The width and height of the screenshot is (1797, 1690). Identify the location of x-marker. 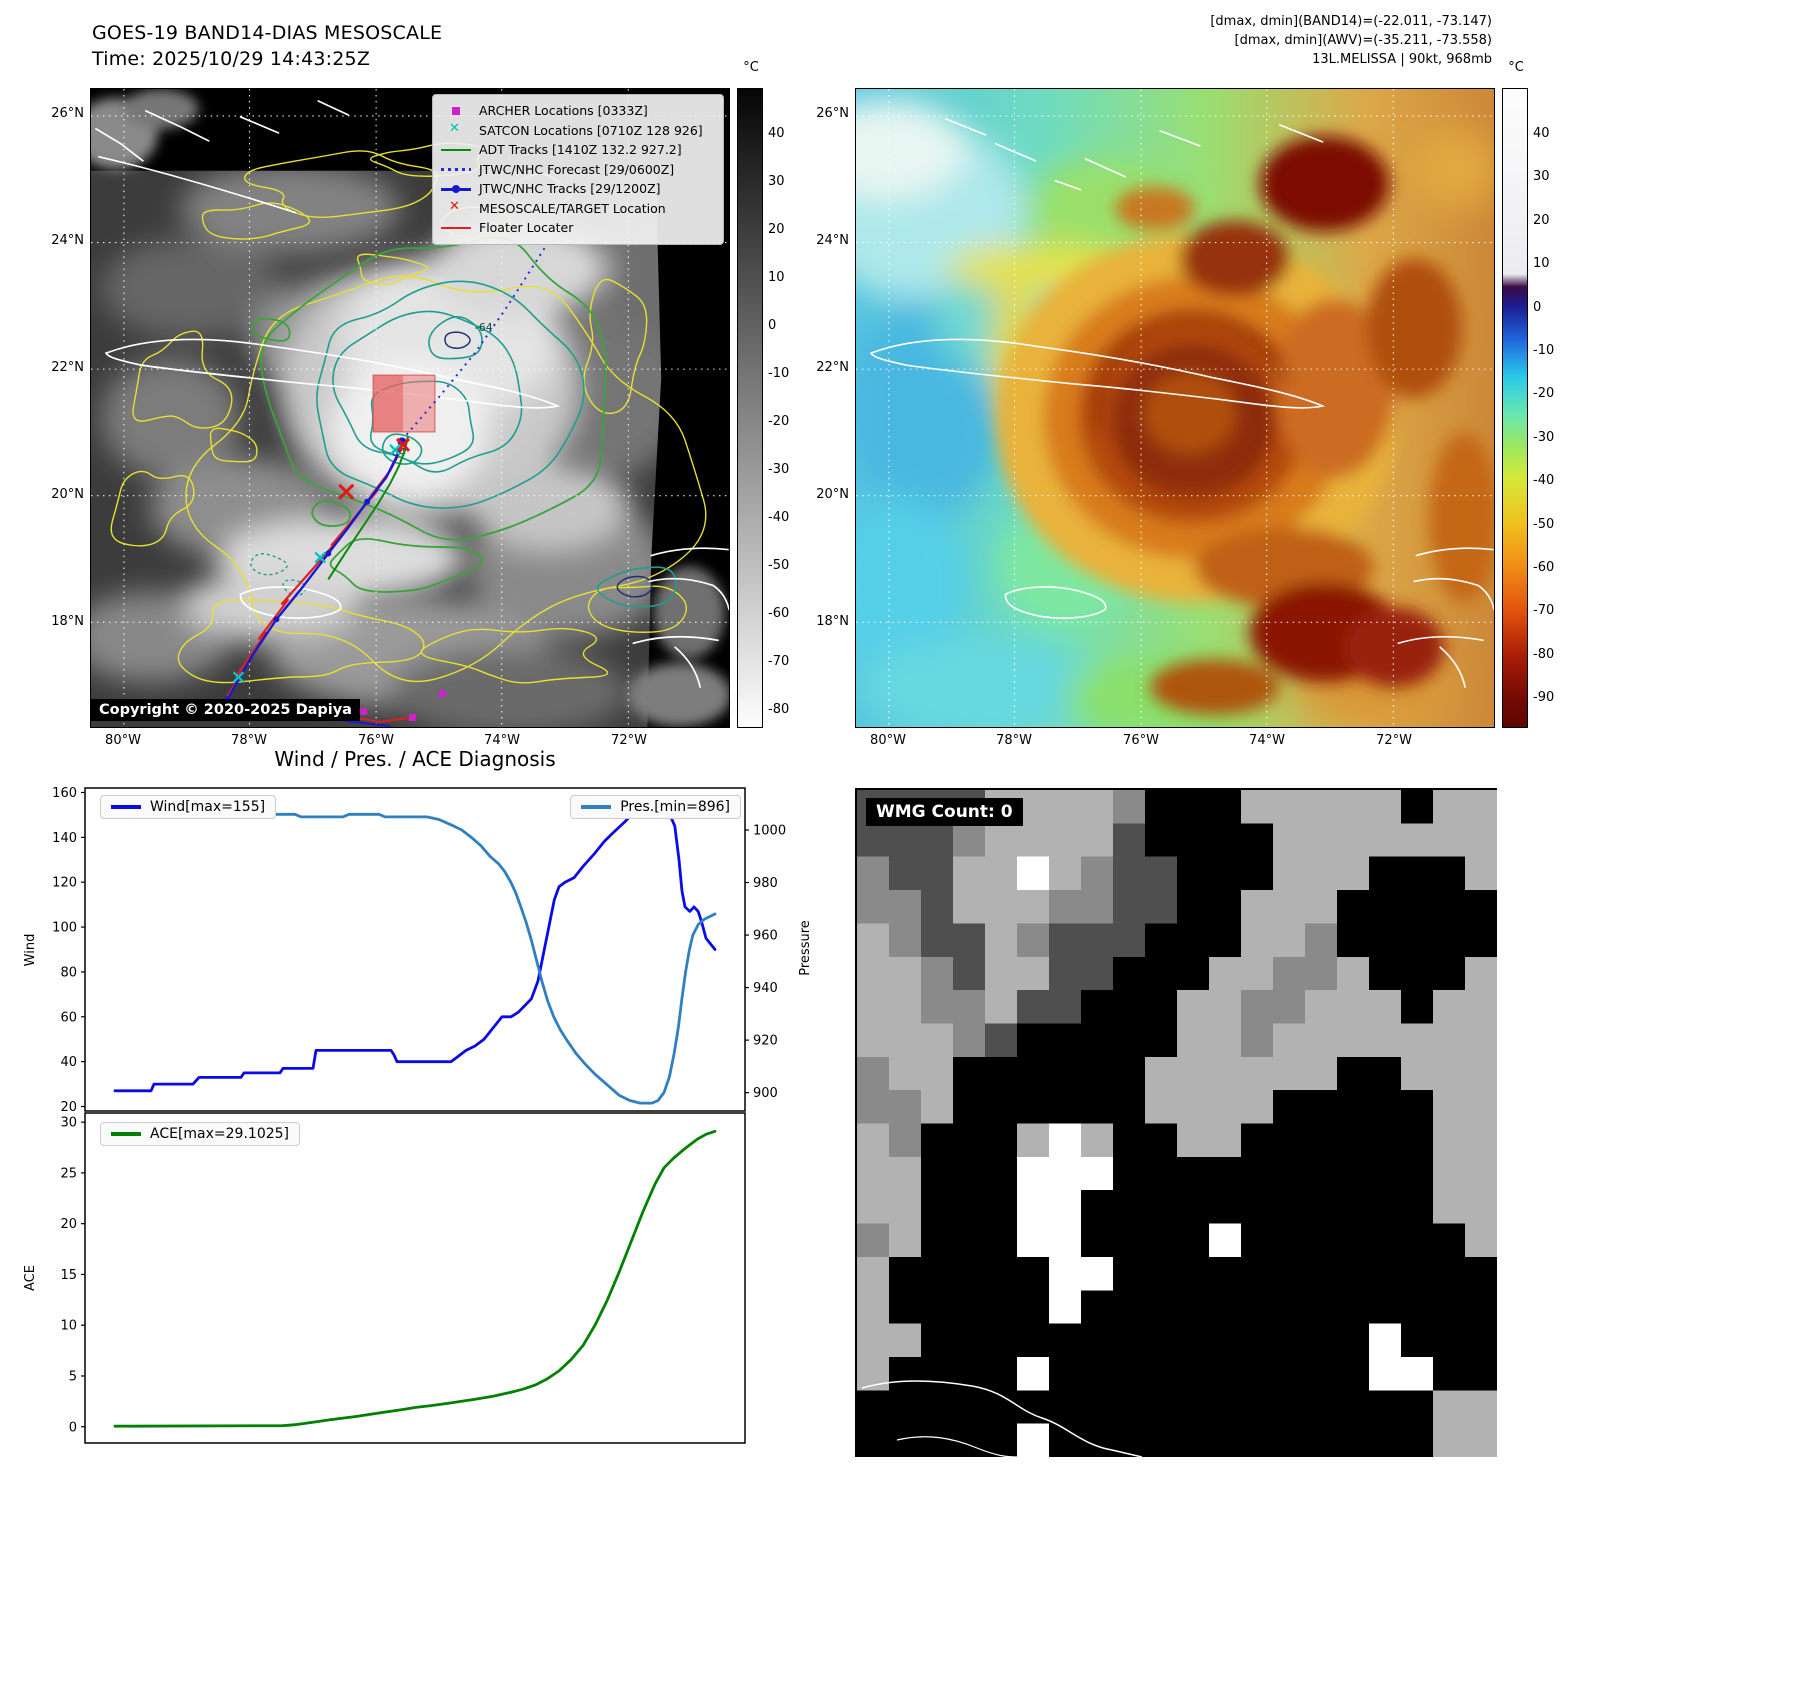
(346, 491).